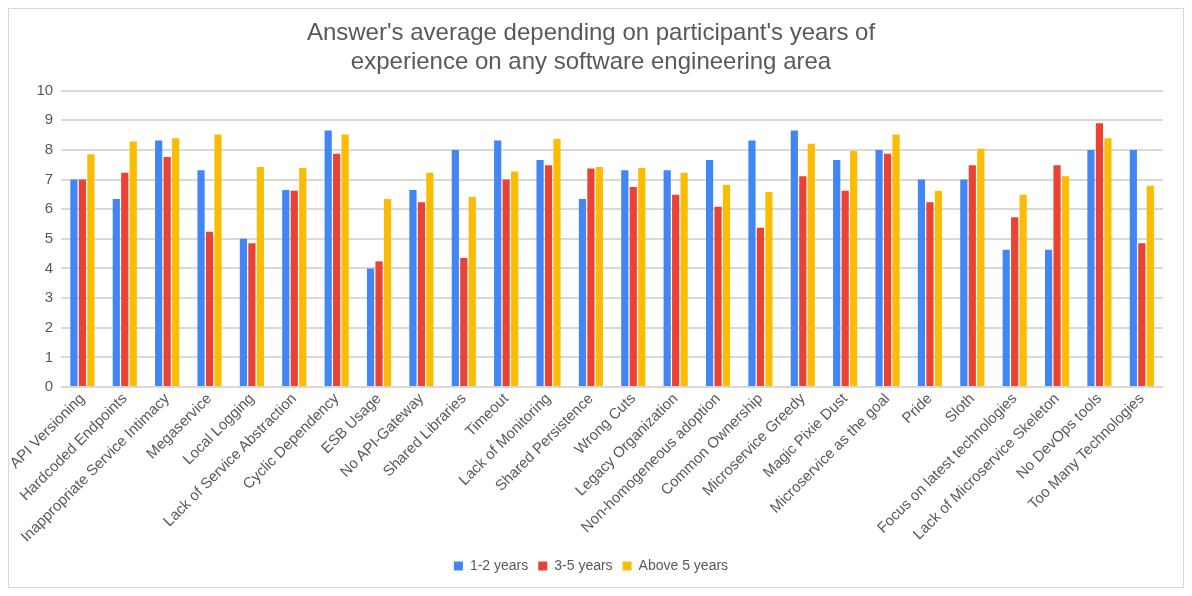  Describe the element at coordinates (49, 208) in the screenshot. I see `y-tick-label: 6` at that location.